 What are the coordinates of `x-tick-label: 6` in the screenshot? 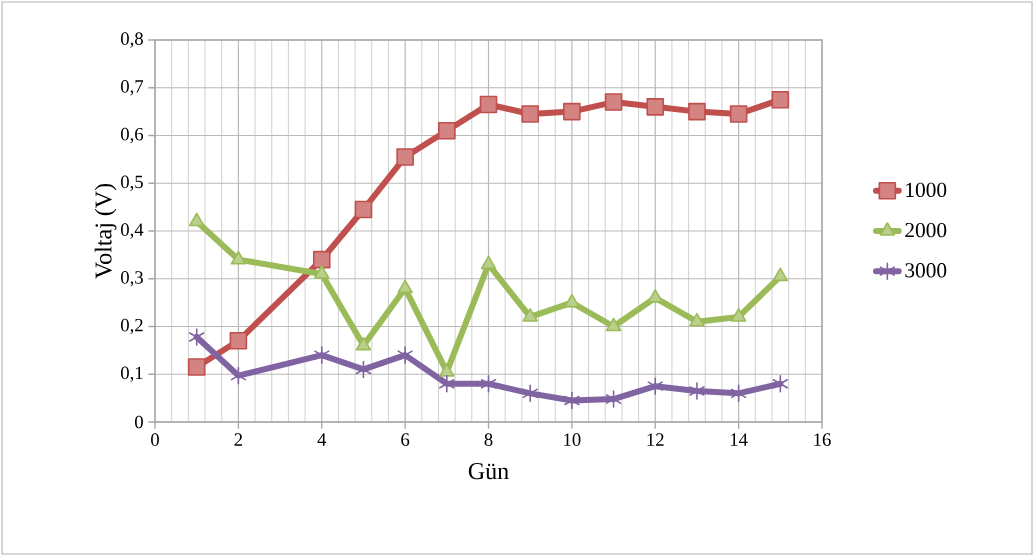 It's located at (405, 439).